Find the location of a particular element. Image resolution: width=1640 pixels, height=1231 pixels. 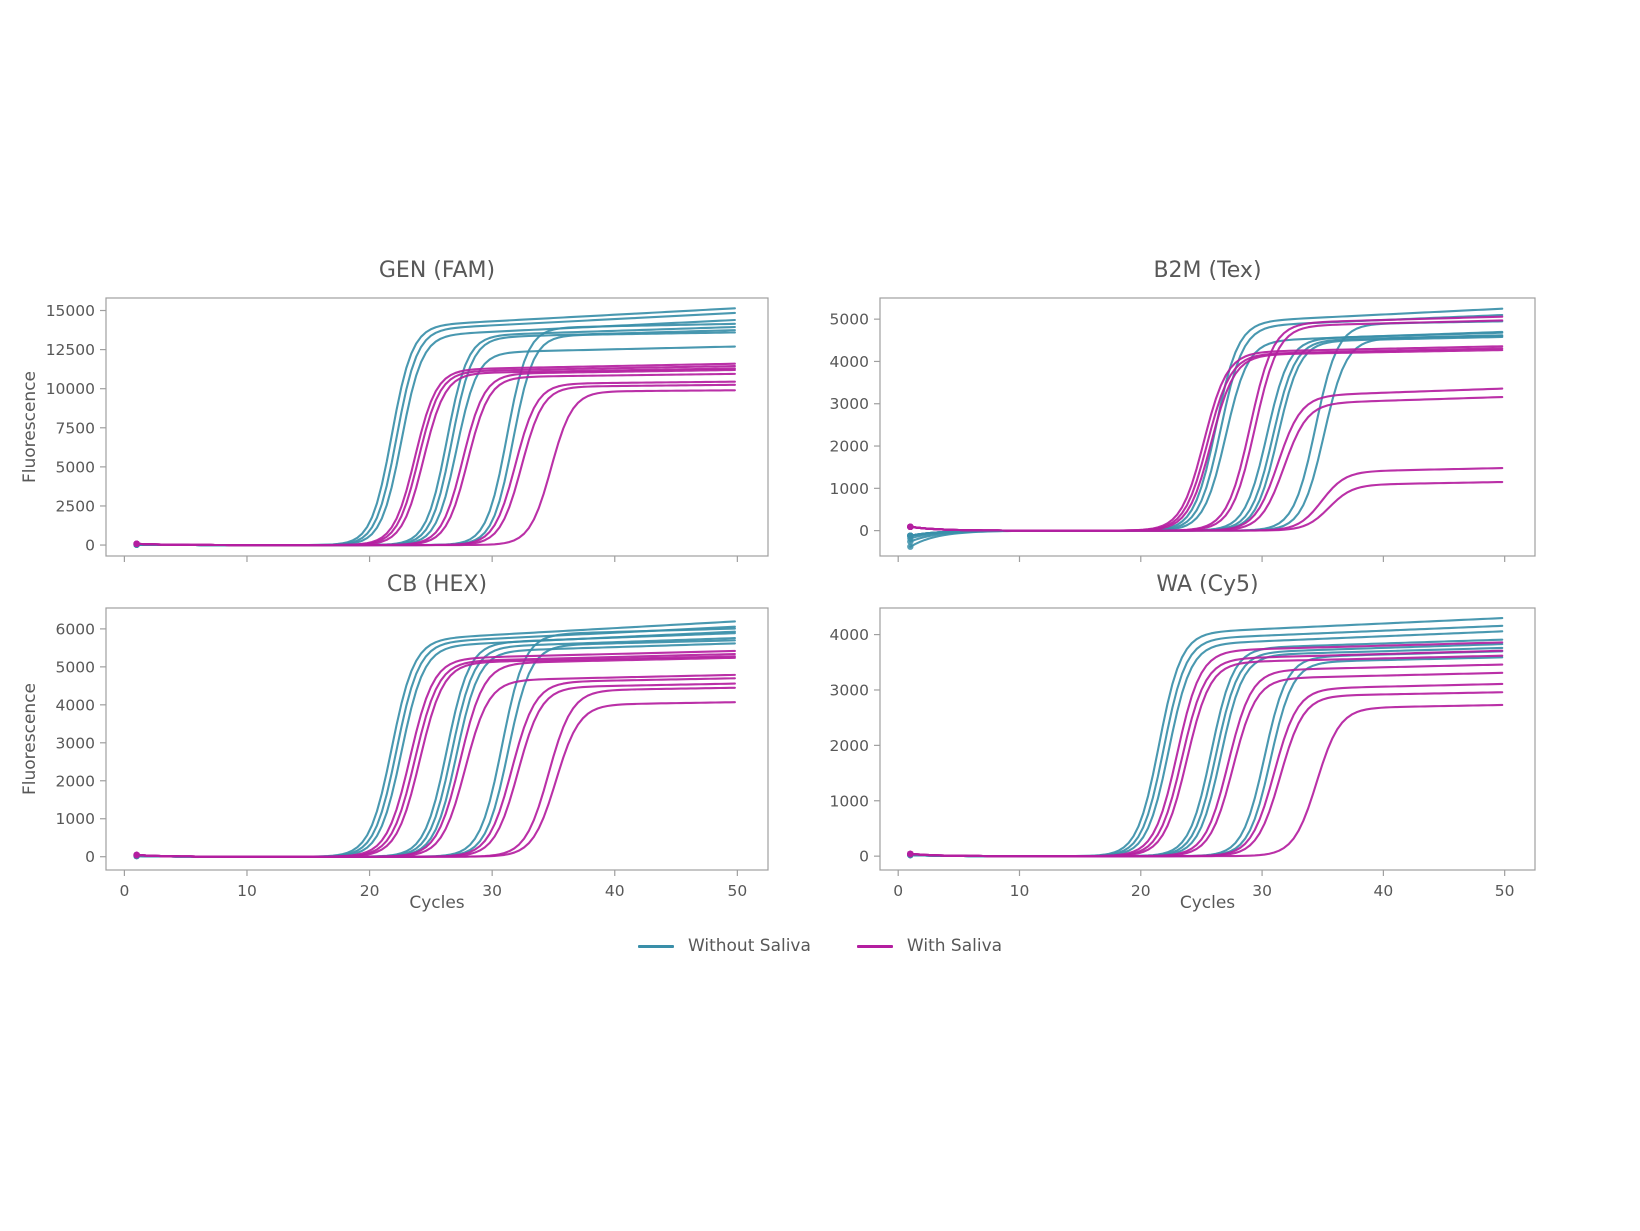

svg-text: 12500 is located at coordinates (70, 350).